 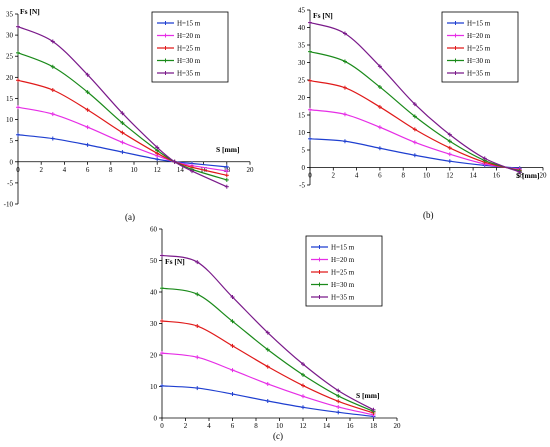 What do you see at coordinates (154, 230) in the screenshot?
I see `y-tick-label: 60` at bounding box center [154, 230].